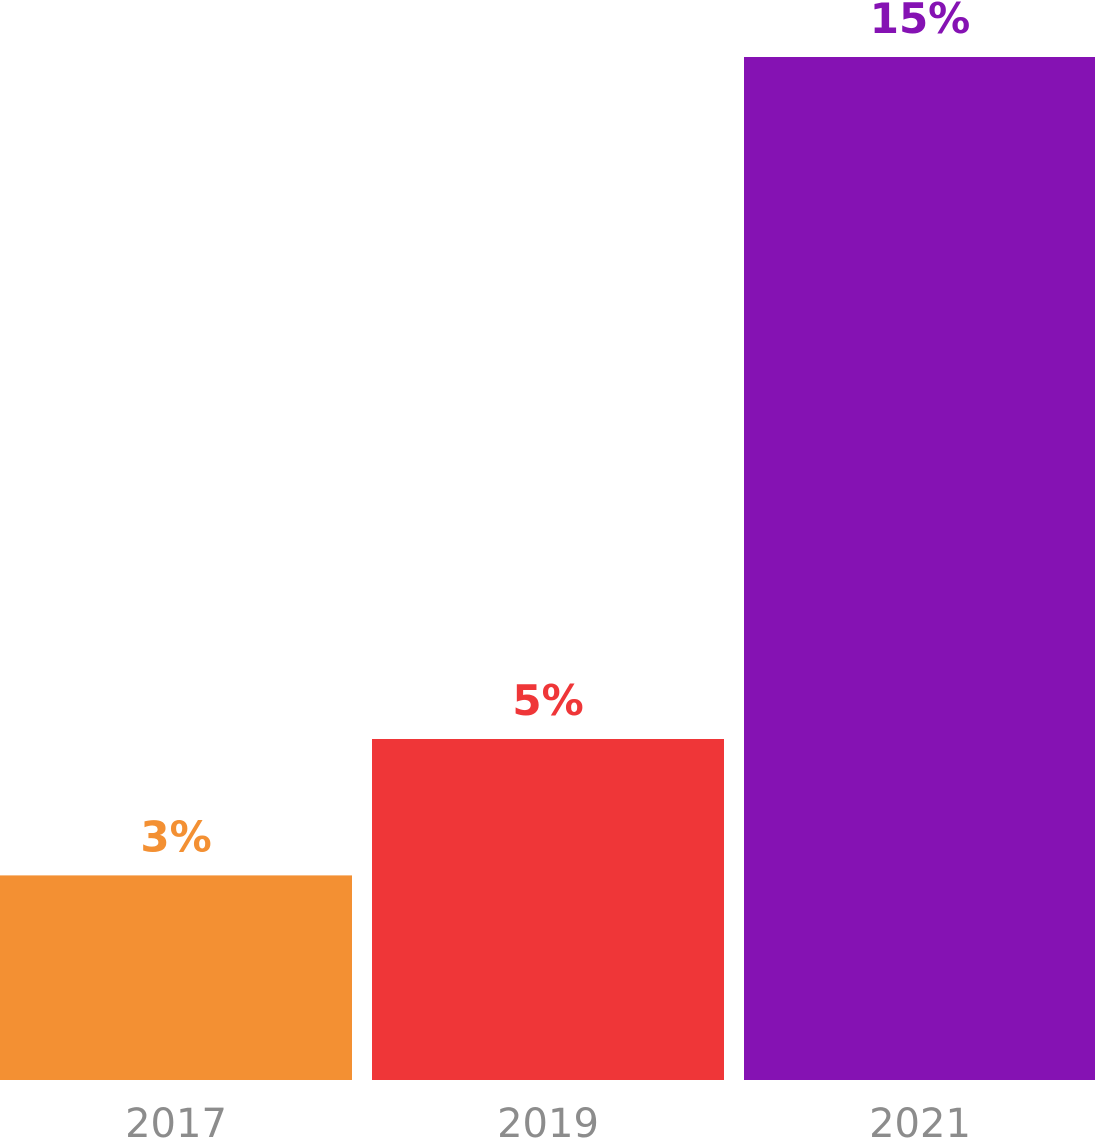  What do you see at coordinates (548, 909) in the screenshot?
I see `bar-2019` at bounding box center [548, 909].